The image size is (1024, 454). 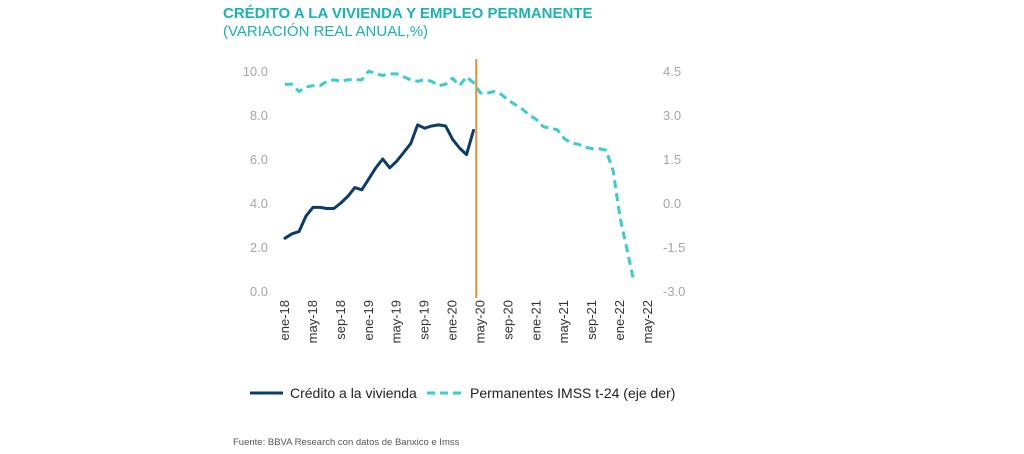 What do you see at coordinates (452, 320) in the screenshot?
I see `x-tick-label: ene-20` at bounding box center [452, 320].